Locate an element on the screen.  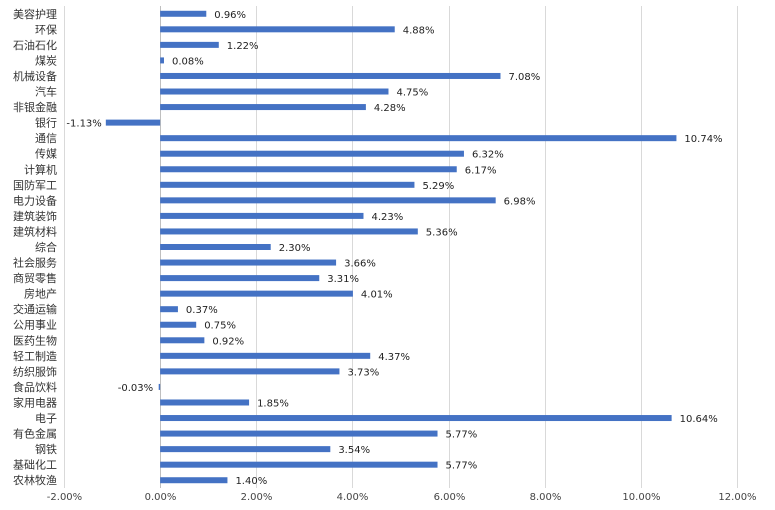
data-label: 10.64% is located at coordinates (699, 419).